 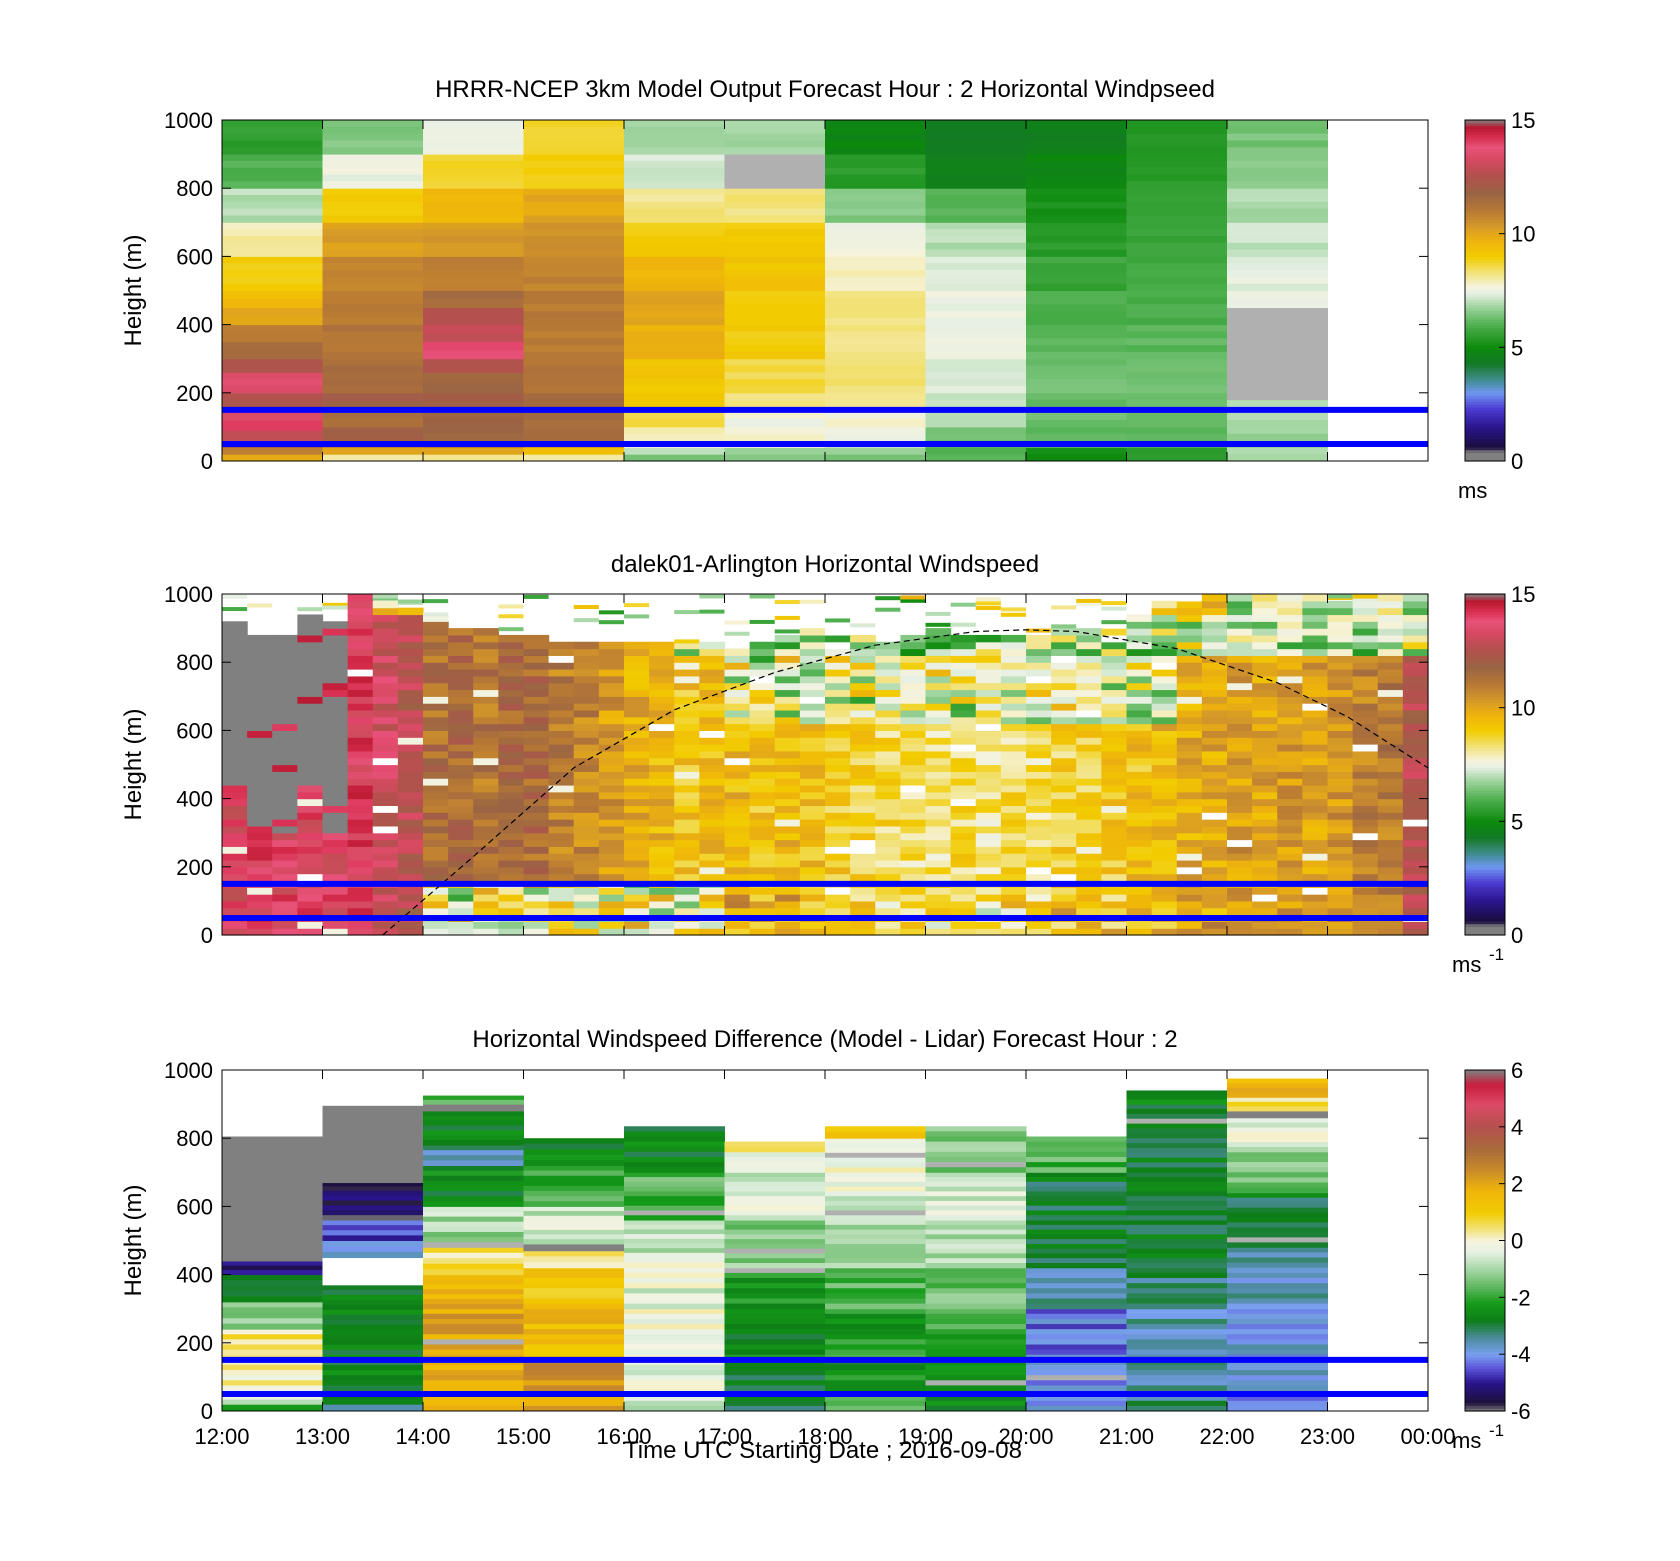 What do you see at coordinates (1472, 490) in the screenshot?
I see `colorbar-unit: ms` at bounding box center [1472, 490].